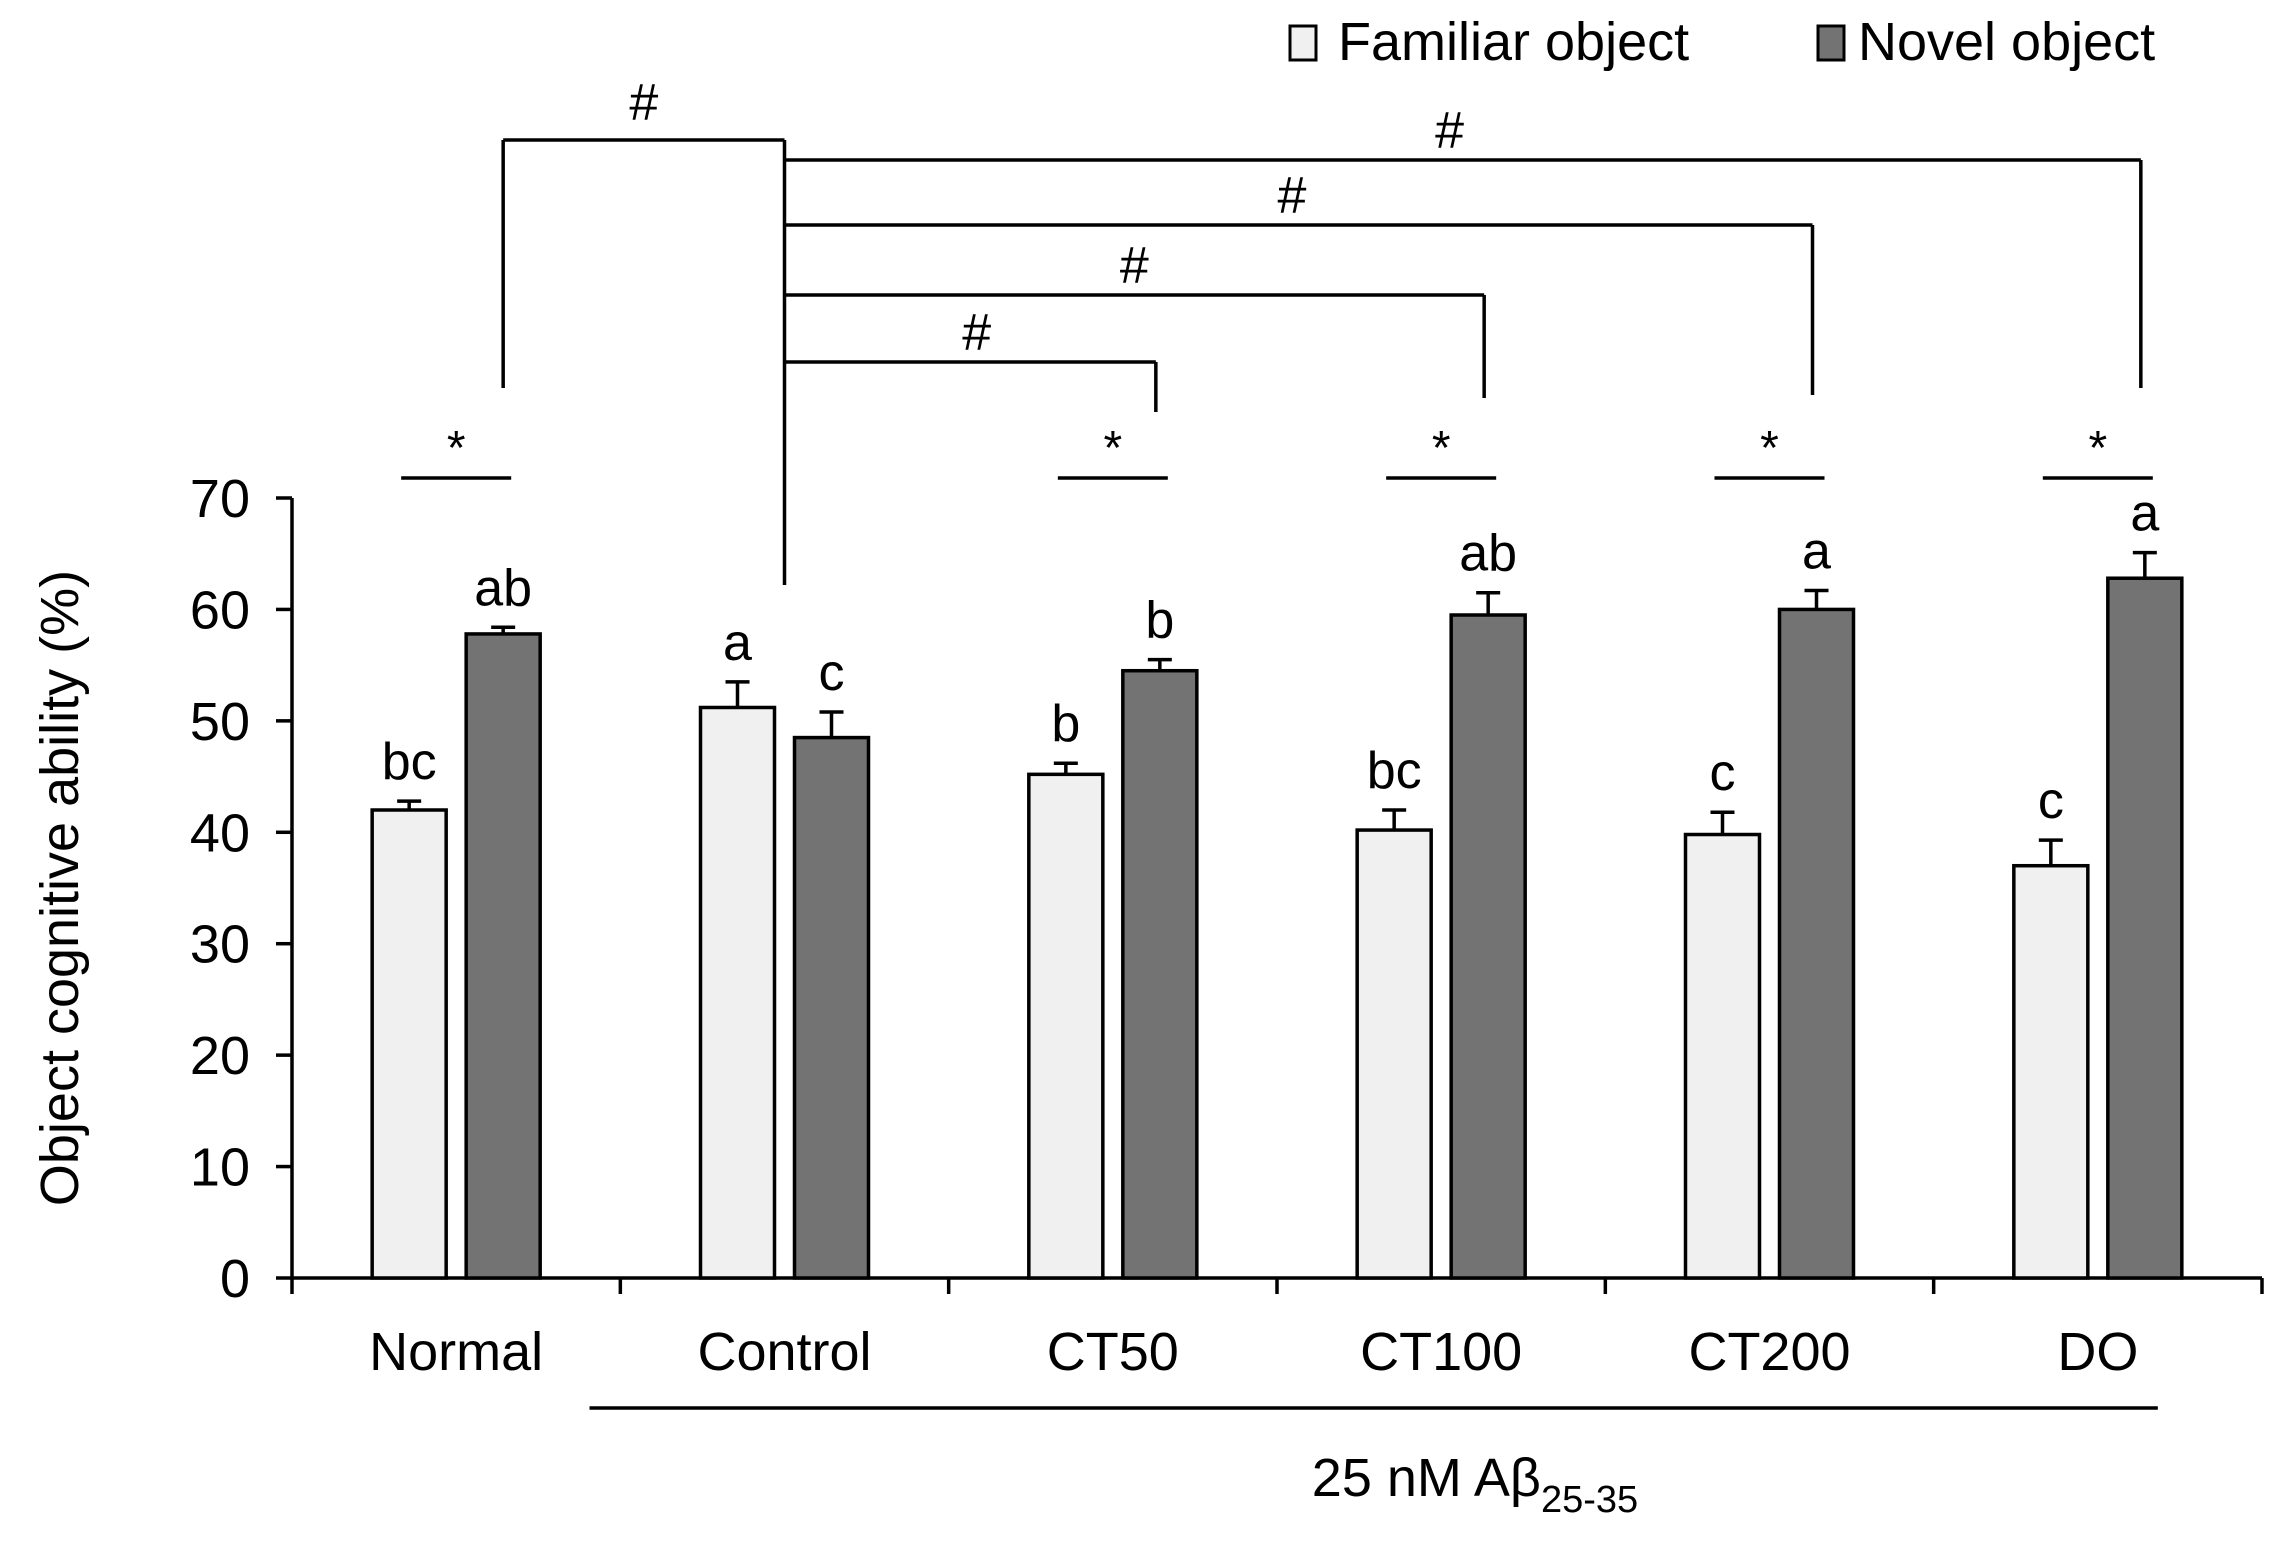 This screenshot has height=1544, width=2275. I want to click on treatment-label-main: 25 nM Aβ, so click(1426, 1478).